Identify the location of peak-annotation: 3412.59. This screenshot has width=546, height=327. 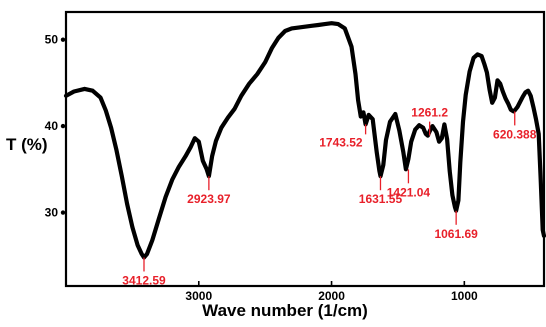
(144, 272).